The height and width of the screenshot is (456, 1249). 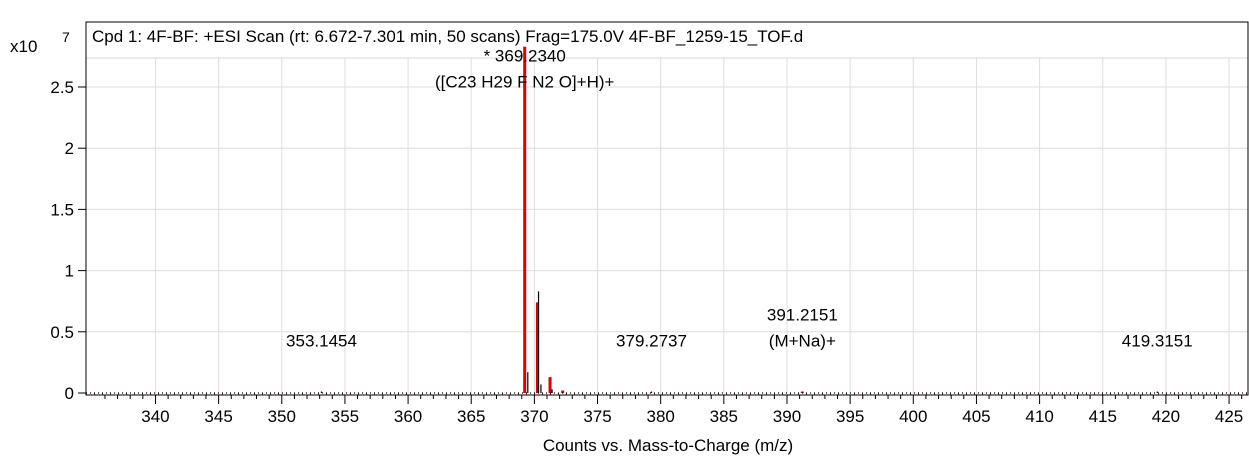 I want to click on y-tick-label: 0.5, so click(x=62, y=332).